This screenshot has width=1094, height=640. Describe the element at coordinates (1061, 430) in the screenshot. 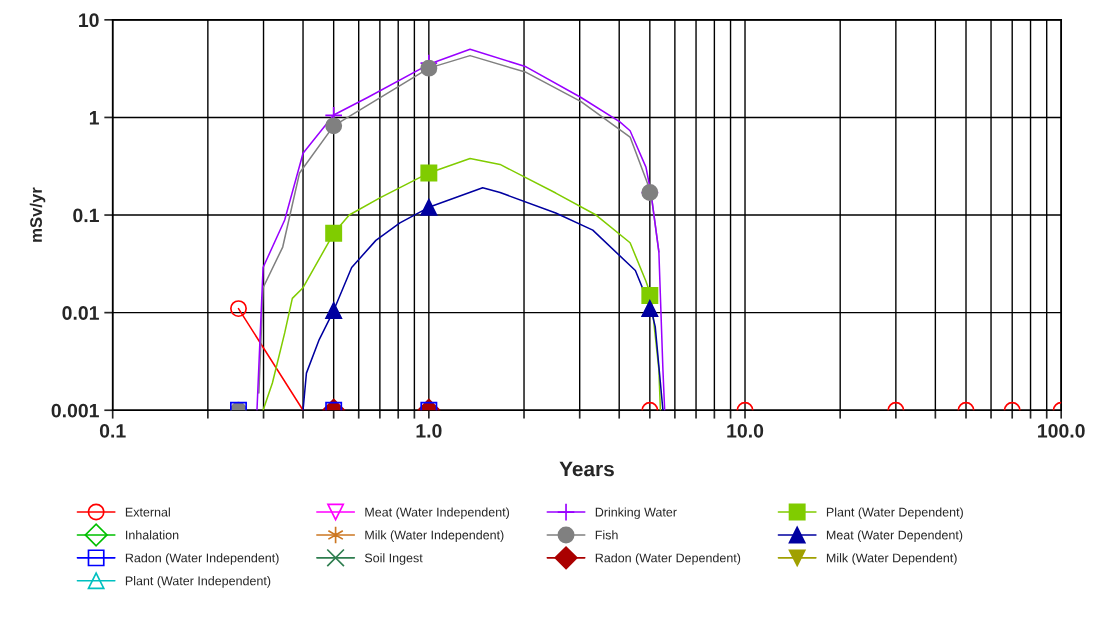

I see `x-tick-label: 100.0` at that location.